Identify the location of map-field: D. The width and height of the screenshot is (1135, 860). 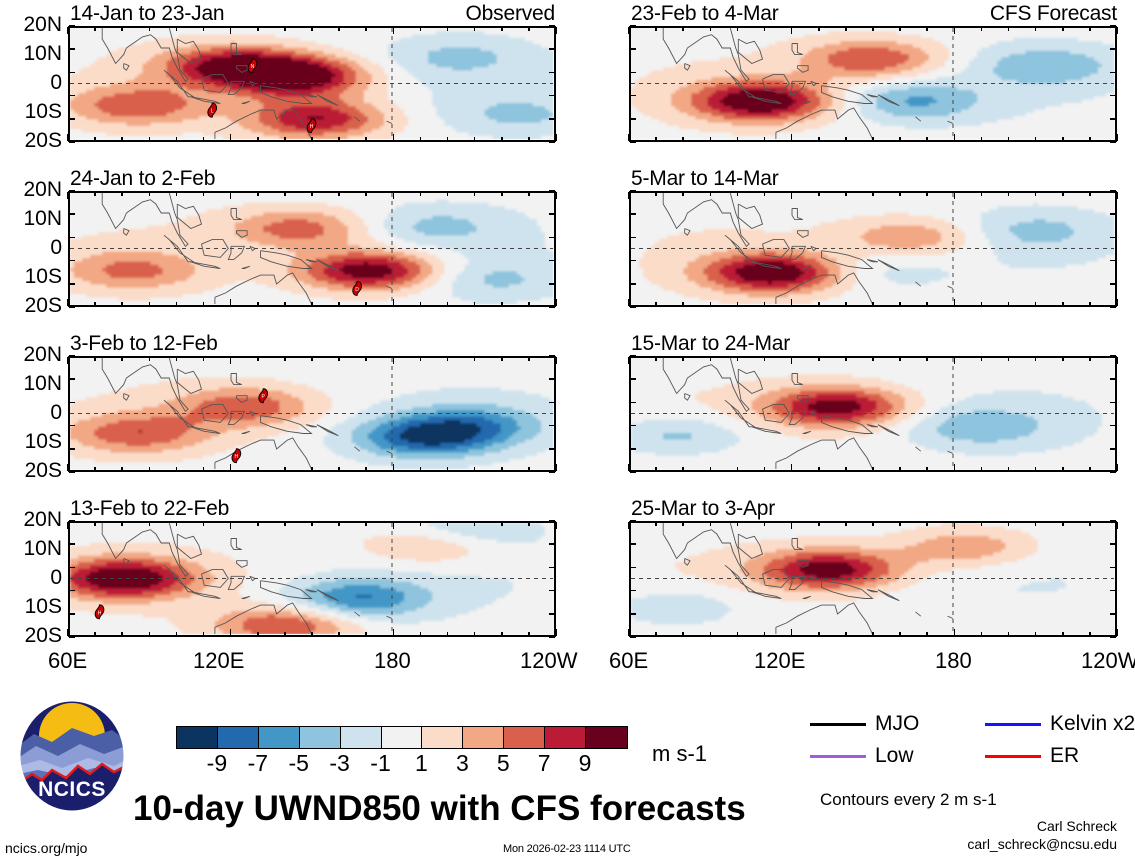
(311, 248).